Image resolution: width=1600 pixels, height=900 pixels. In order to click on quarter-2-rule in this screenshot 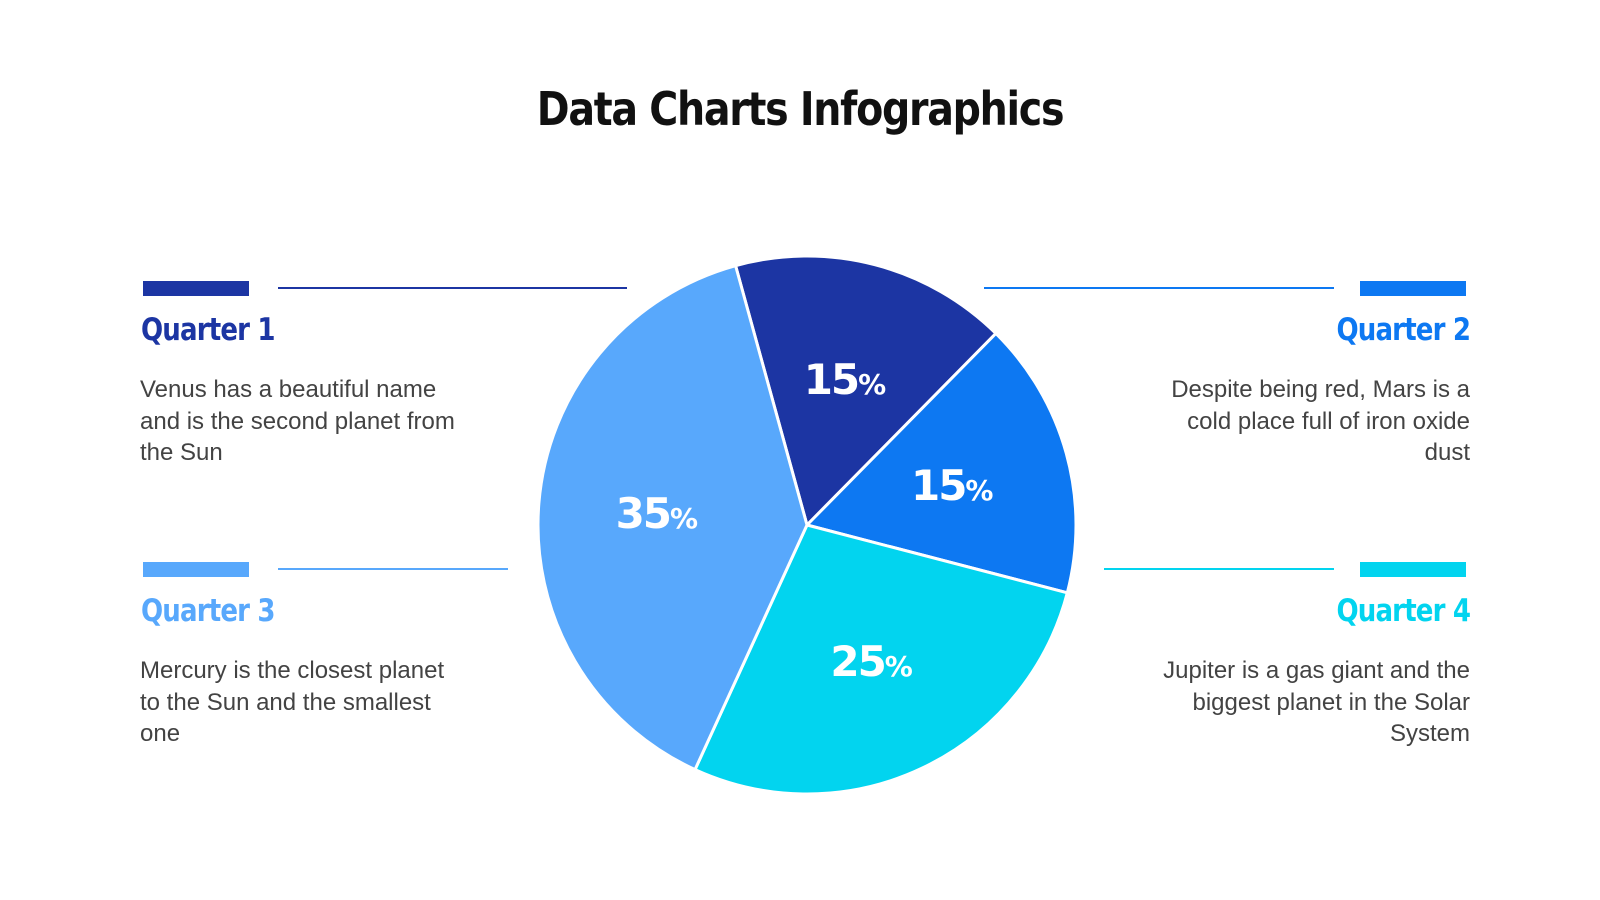, I will do `click(1159, 288)`.